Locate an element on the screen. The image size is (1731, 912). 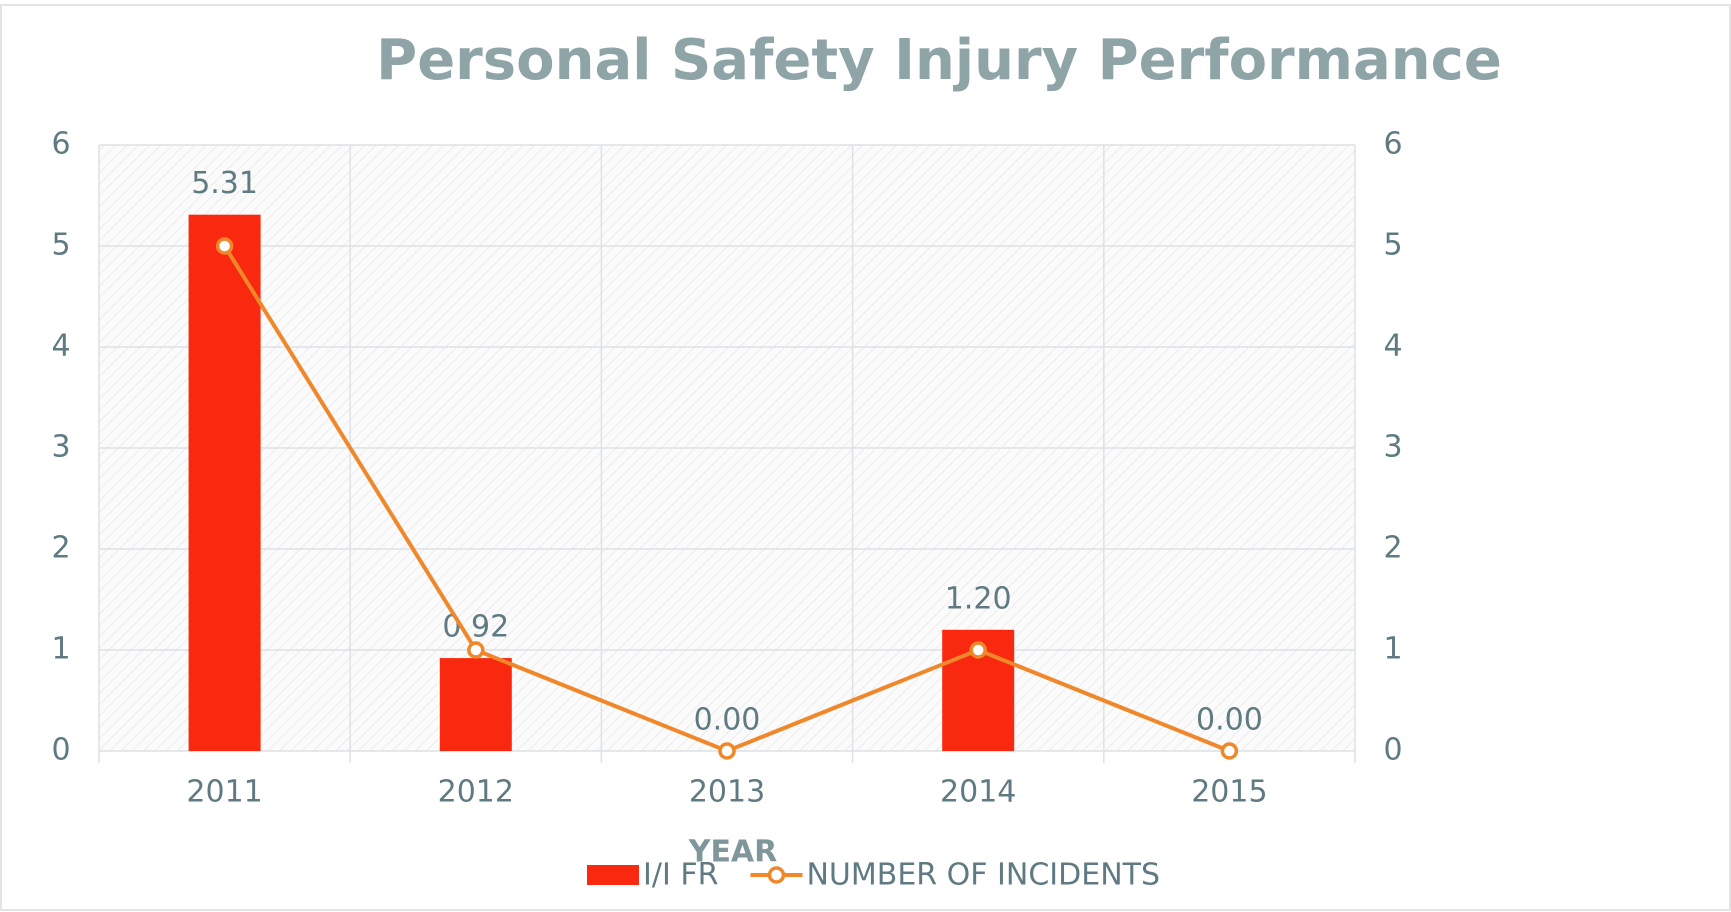
y-tick-label: 1 is located at coordinates (60, 649).